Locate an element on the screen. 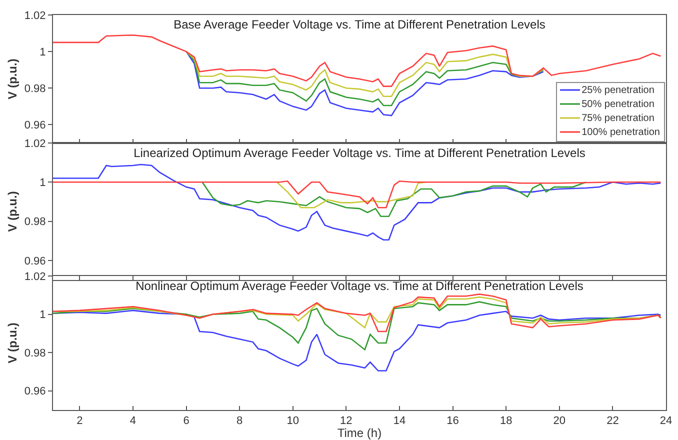  legend-label: 50% penetration is located at coordinates (618, 104).